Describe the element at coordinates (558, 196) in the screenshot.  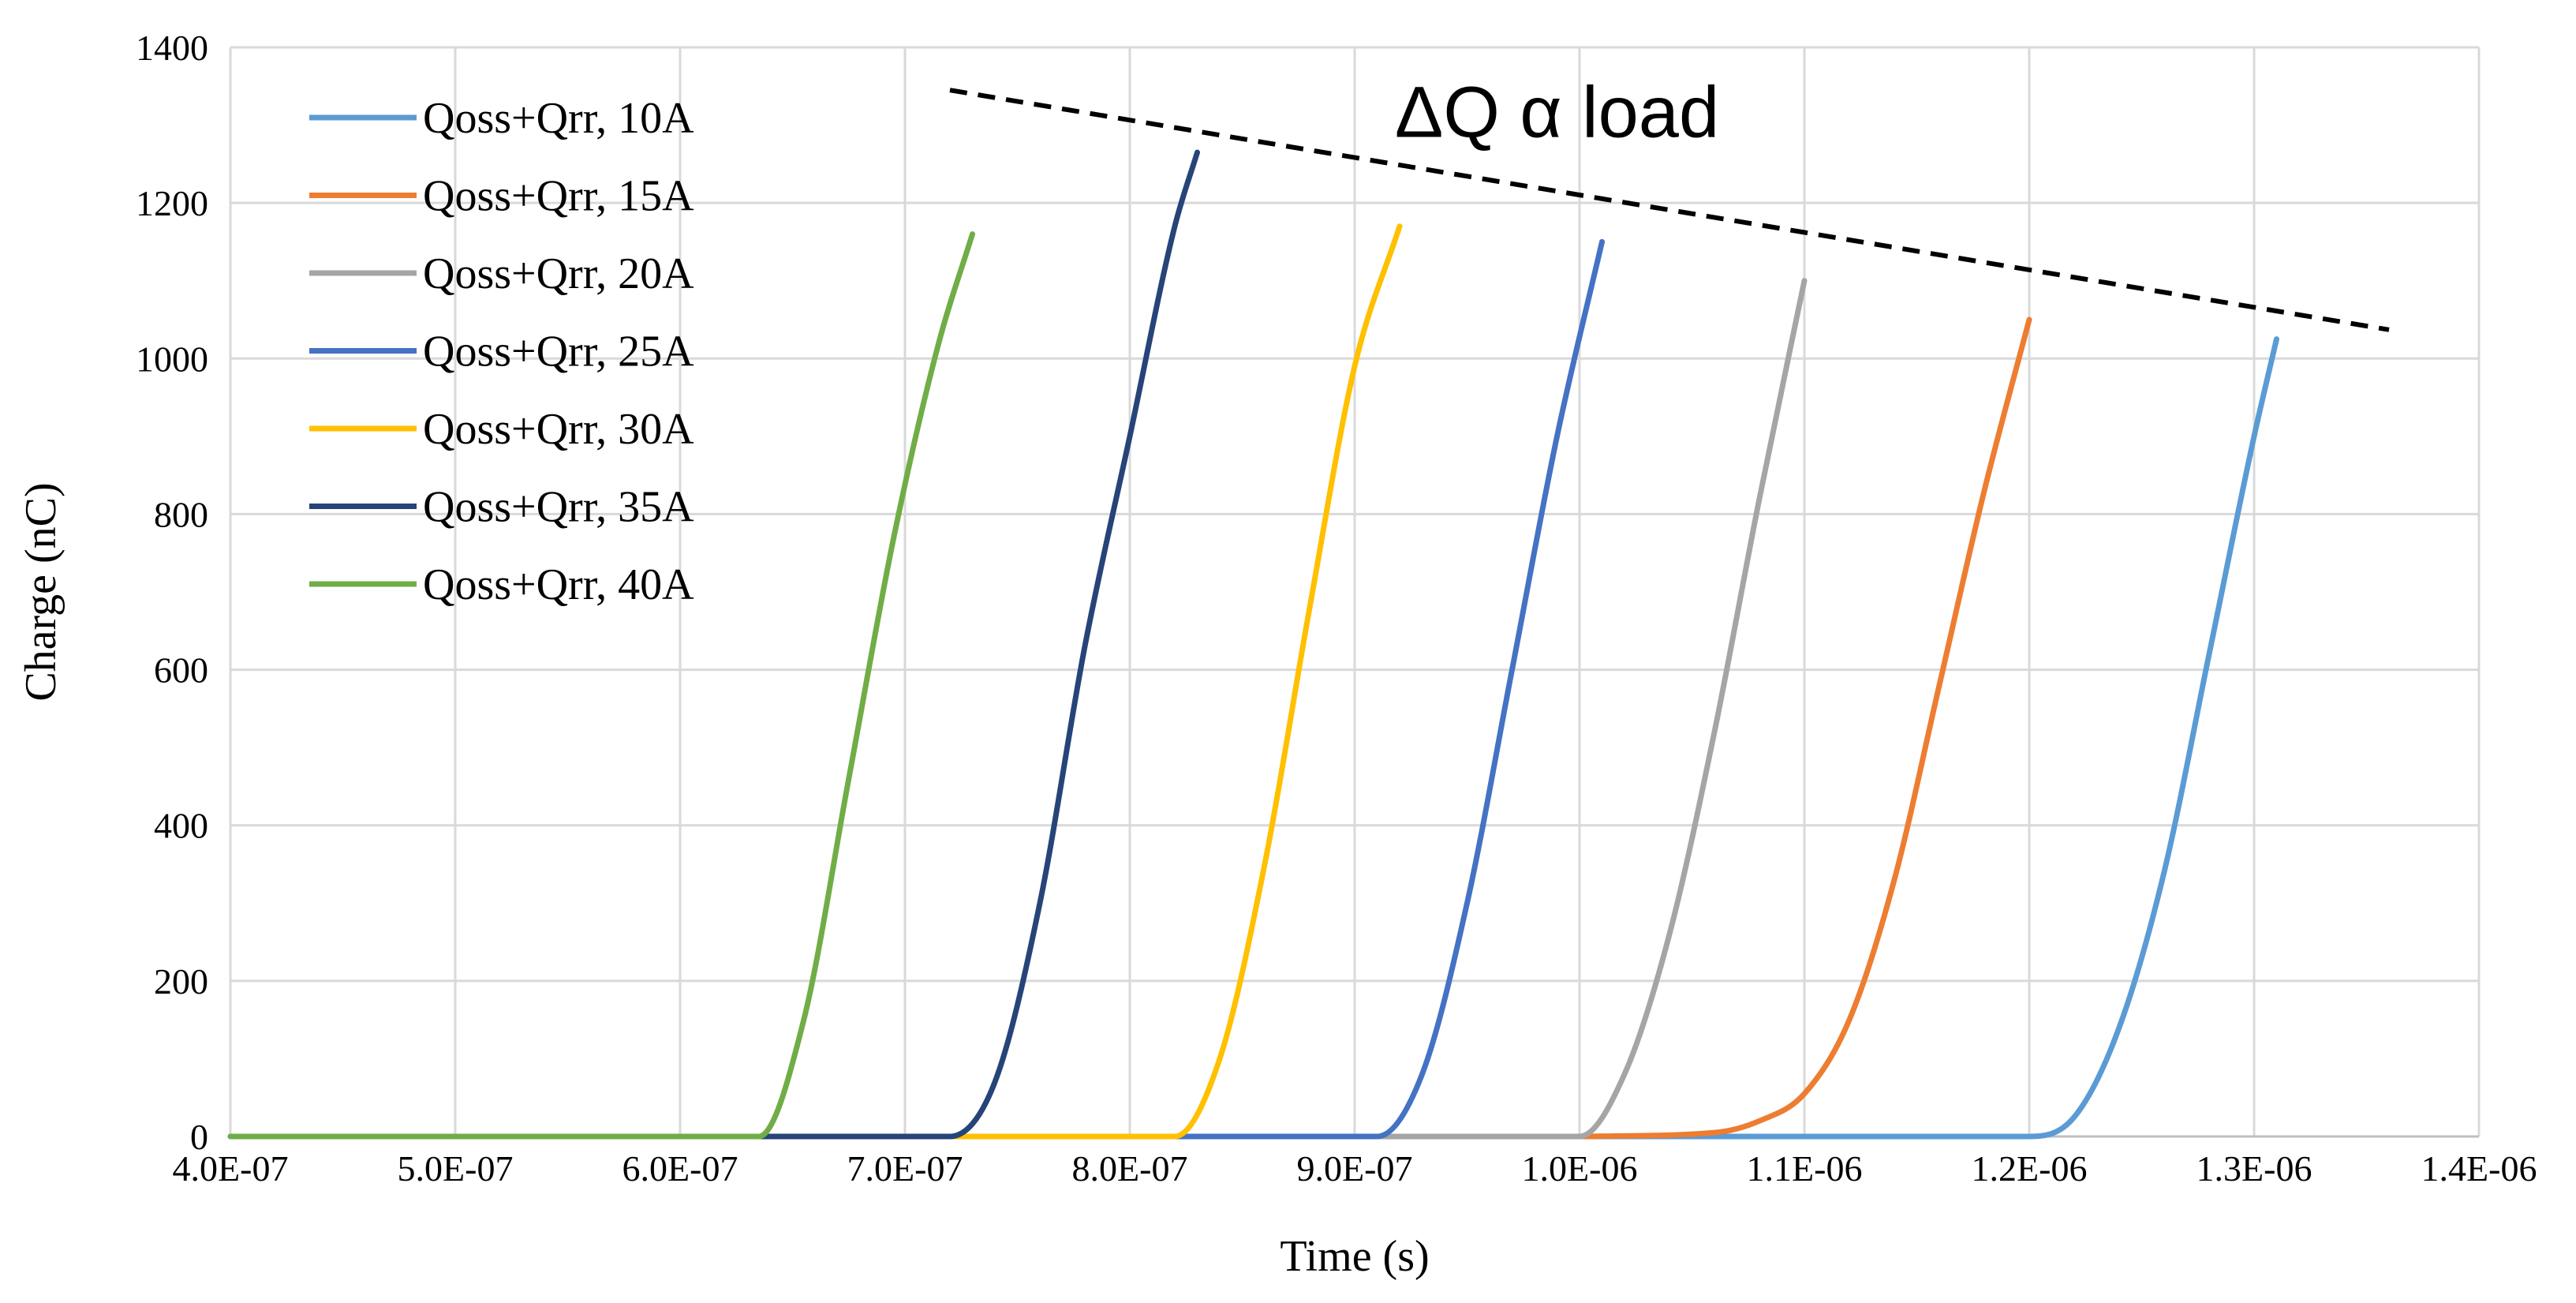
I see `legend-label: Qoss+Qrr, 15A` at that location.